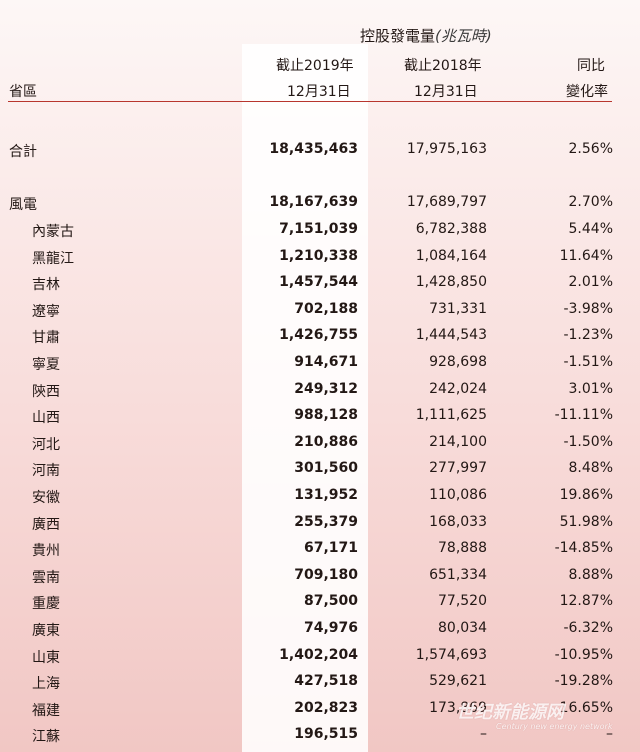  Describe the element at coordinates (326, 388) in the screenshot. I see `value-2019: 249,312` at that location.